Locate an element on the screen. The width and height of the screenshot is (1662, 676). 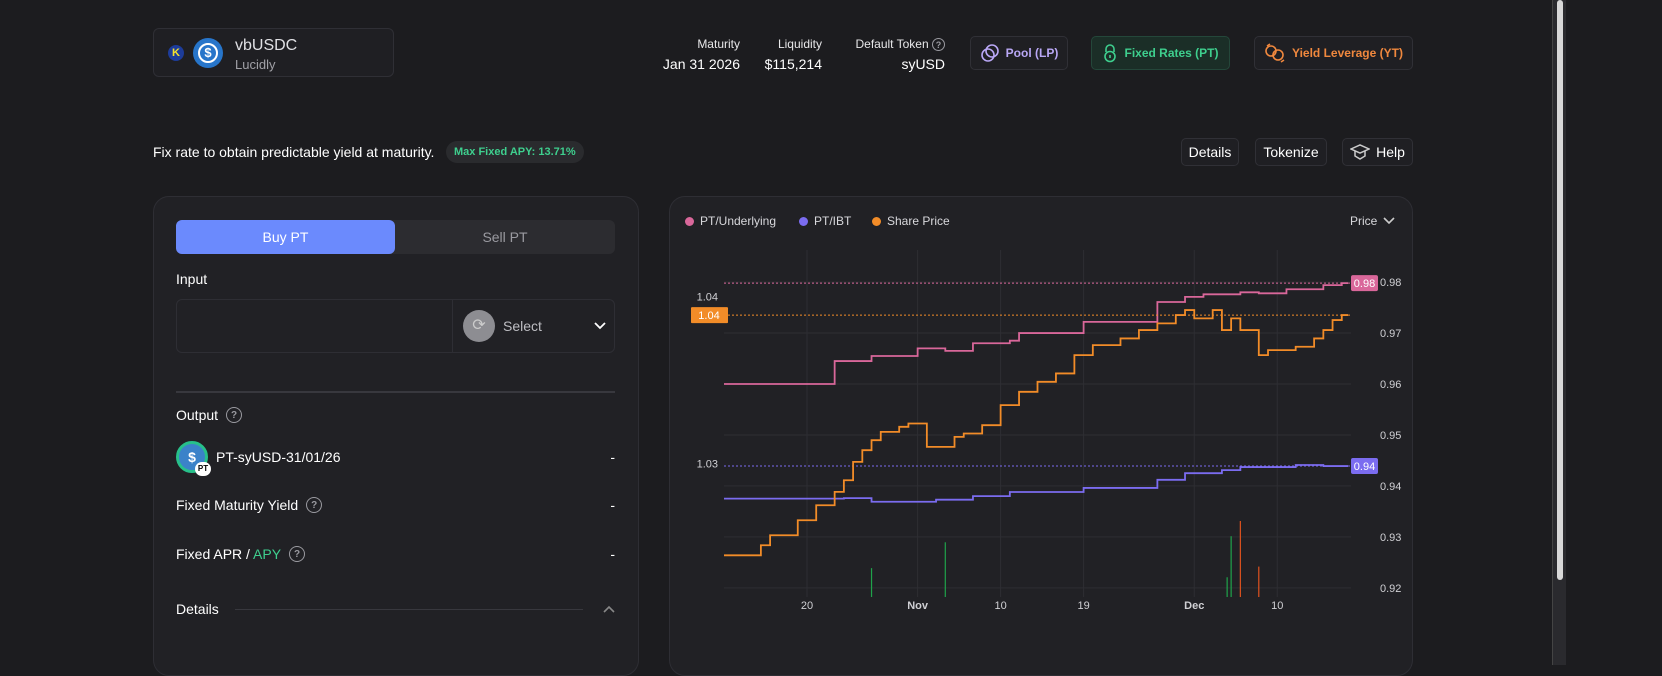
help-button: Help is located at coordinates (1377, 152).